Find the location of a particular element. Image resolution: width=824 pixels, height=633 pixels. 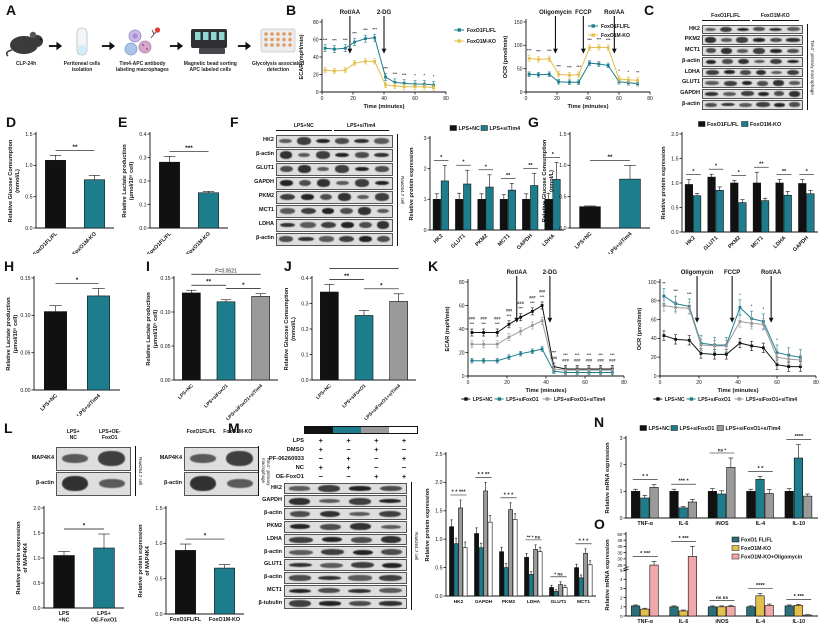

condition-value: − is located at coordinates (404, 467).